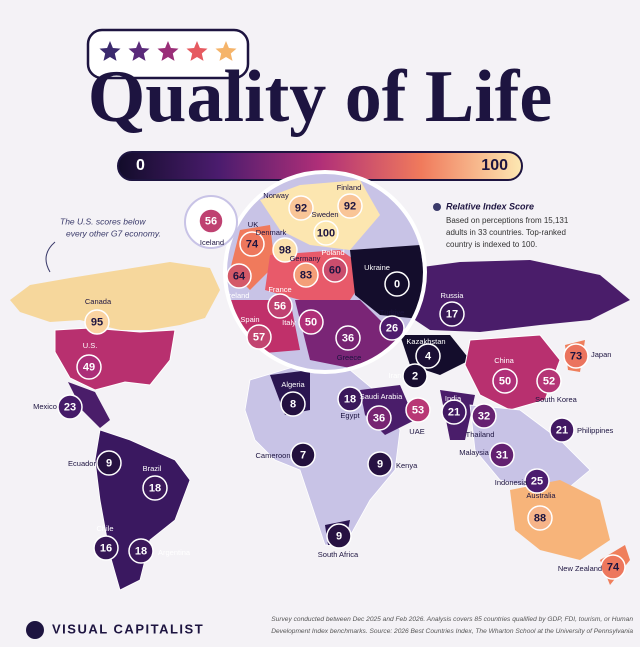  What do you see at coordinates (115, 296) in the screenshot?
I see `canada` at bounding box center [115, 296].